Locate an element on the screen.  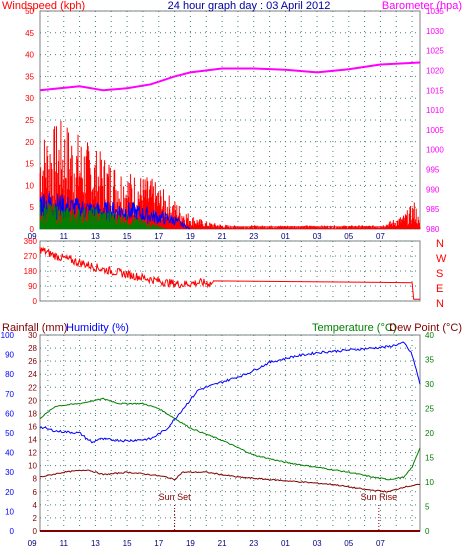
windspeed-tick-label: 45 is located at coordinates (29, 33).